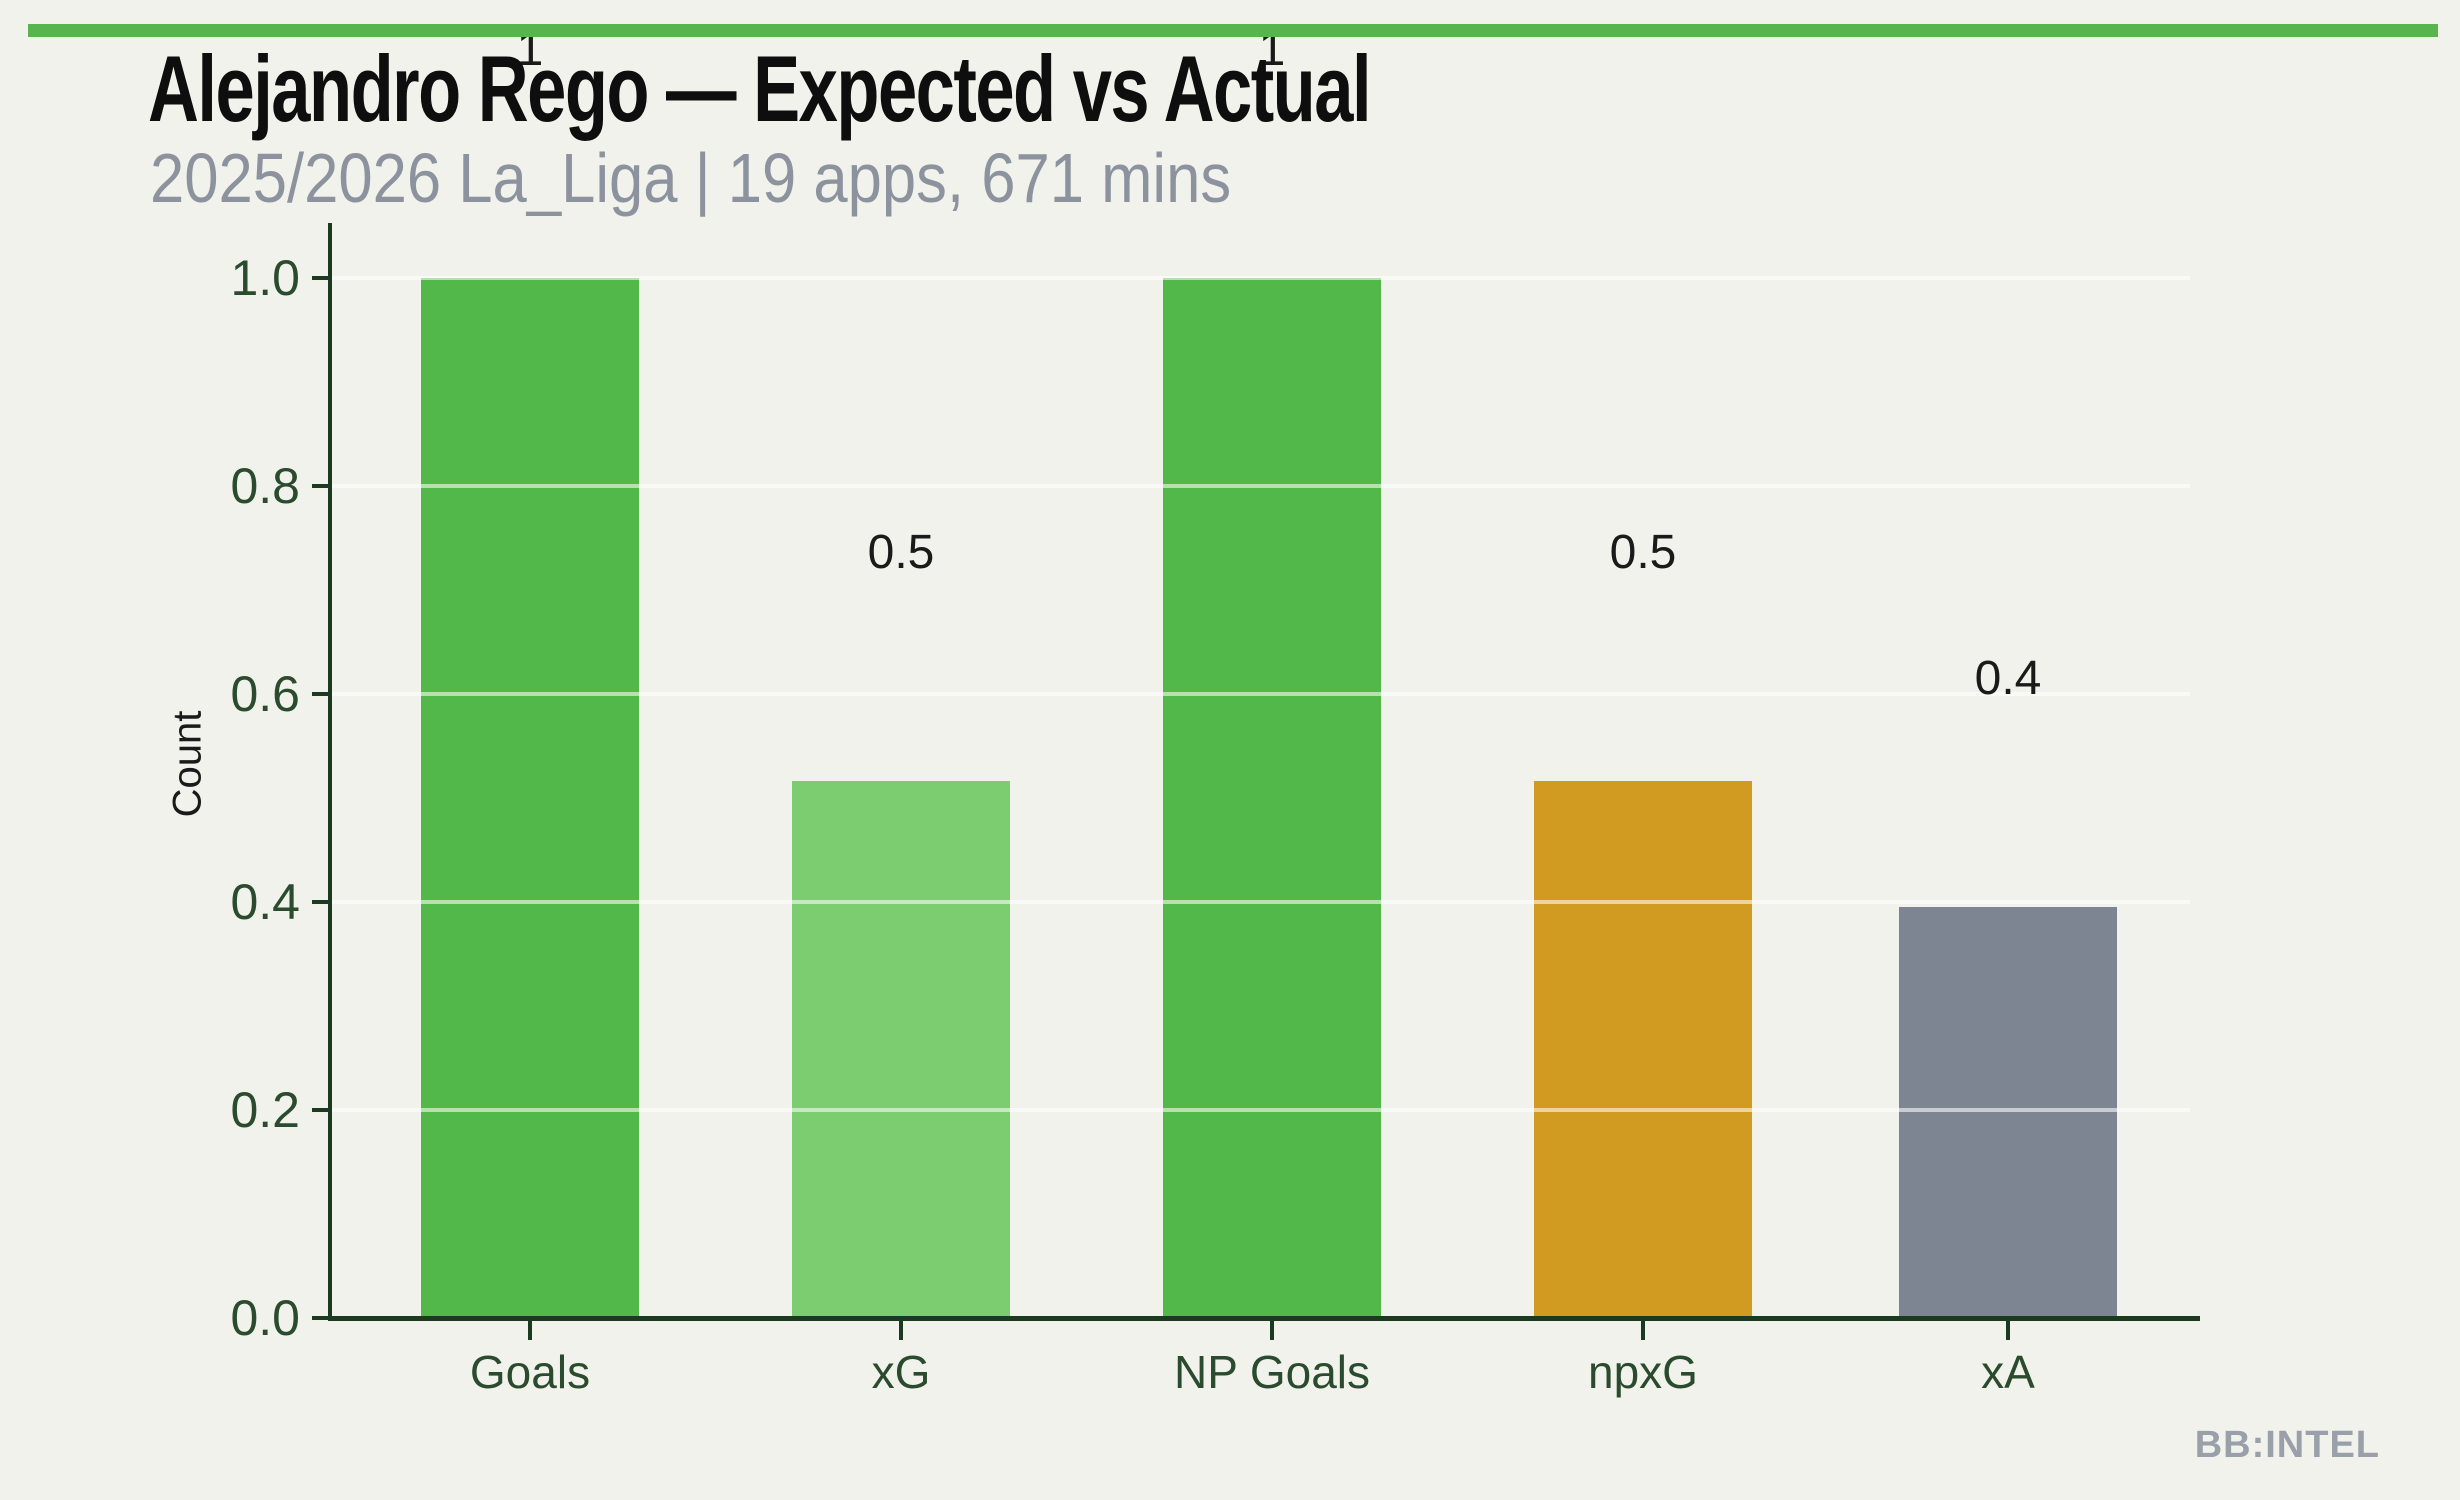  Describe the element at coordinates (691, 178) in the screenshot. I see `chart-subtitle: 2025/2026 La_Liga | 19 apps, 671 mins` at that location.